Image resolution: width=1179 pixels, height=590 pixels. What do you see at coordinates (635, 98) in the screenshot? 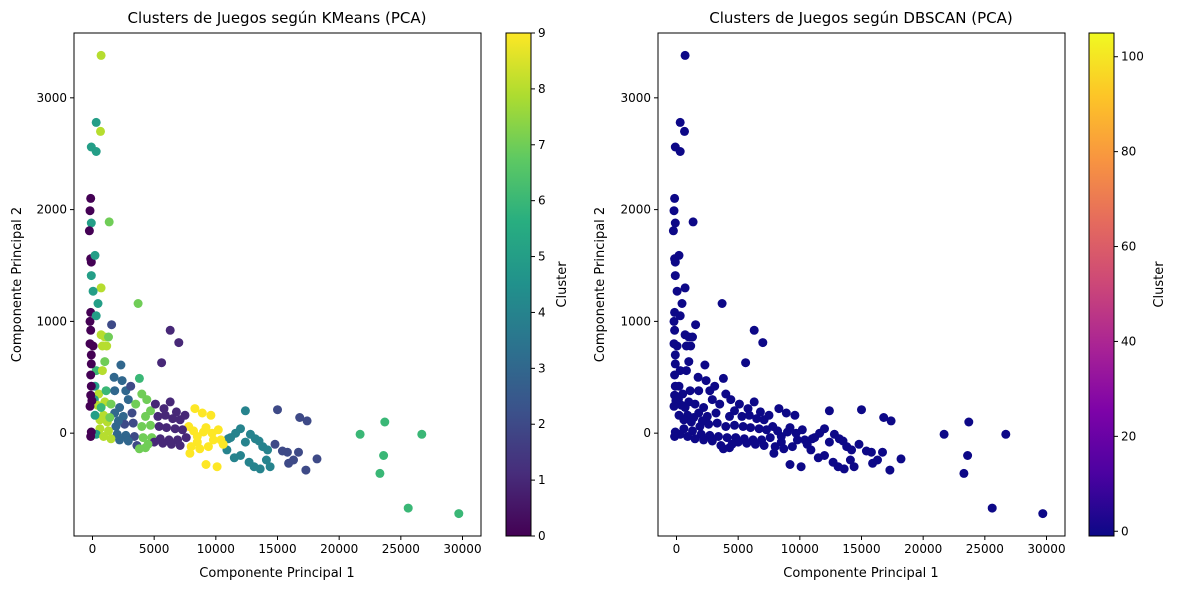
I see `y-tick-label: 3000` at bounding box center [635, 98].